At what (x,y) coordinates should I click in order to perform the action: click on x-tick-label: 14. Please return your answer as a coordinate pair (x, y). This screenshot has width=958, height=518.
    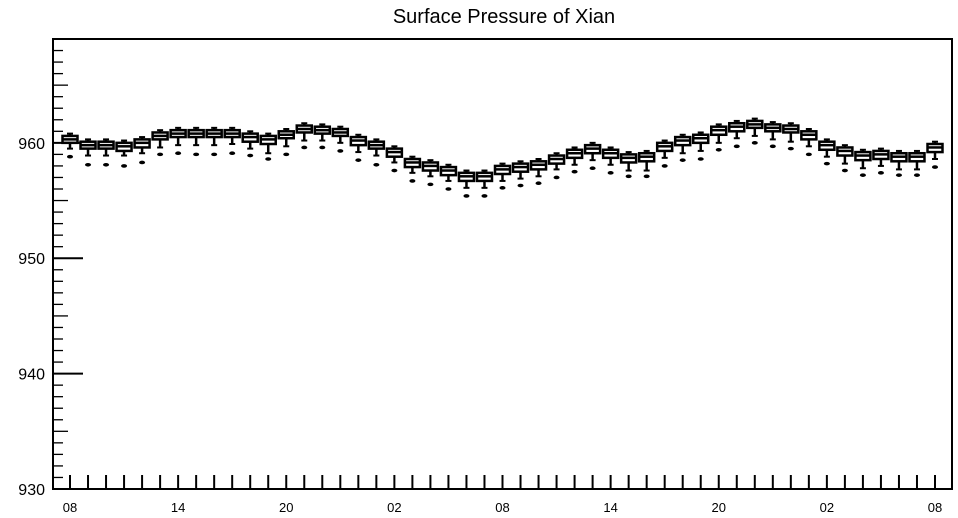
    Looking at the image, I should click on (178, 507).